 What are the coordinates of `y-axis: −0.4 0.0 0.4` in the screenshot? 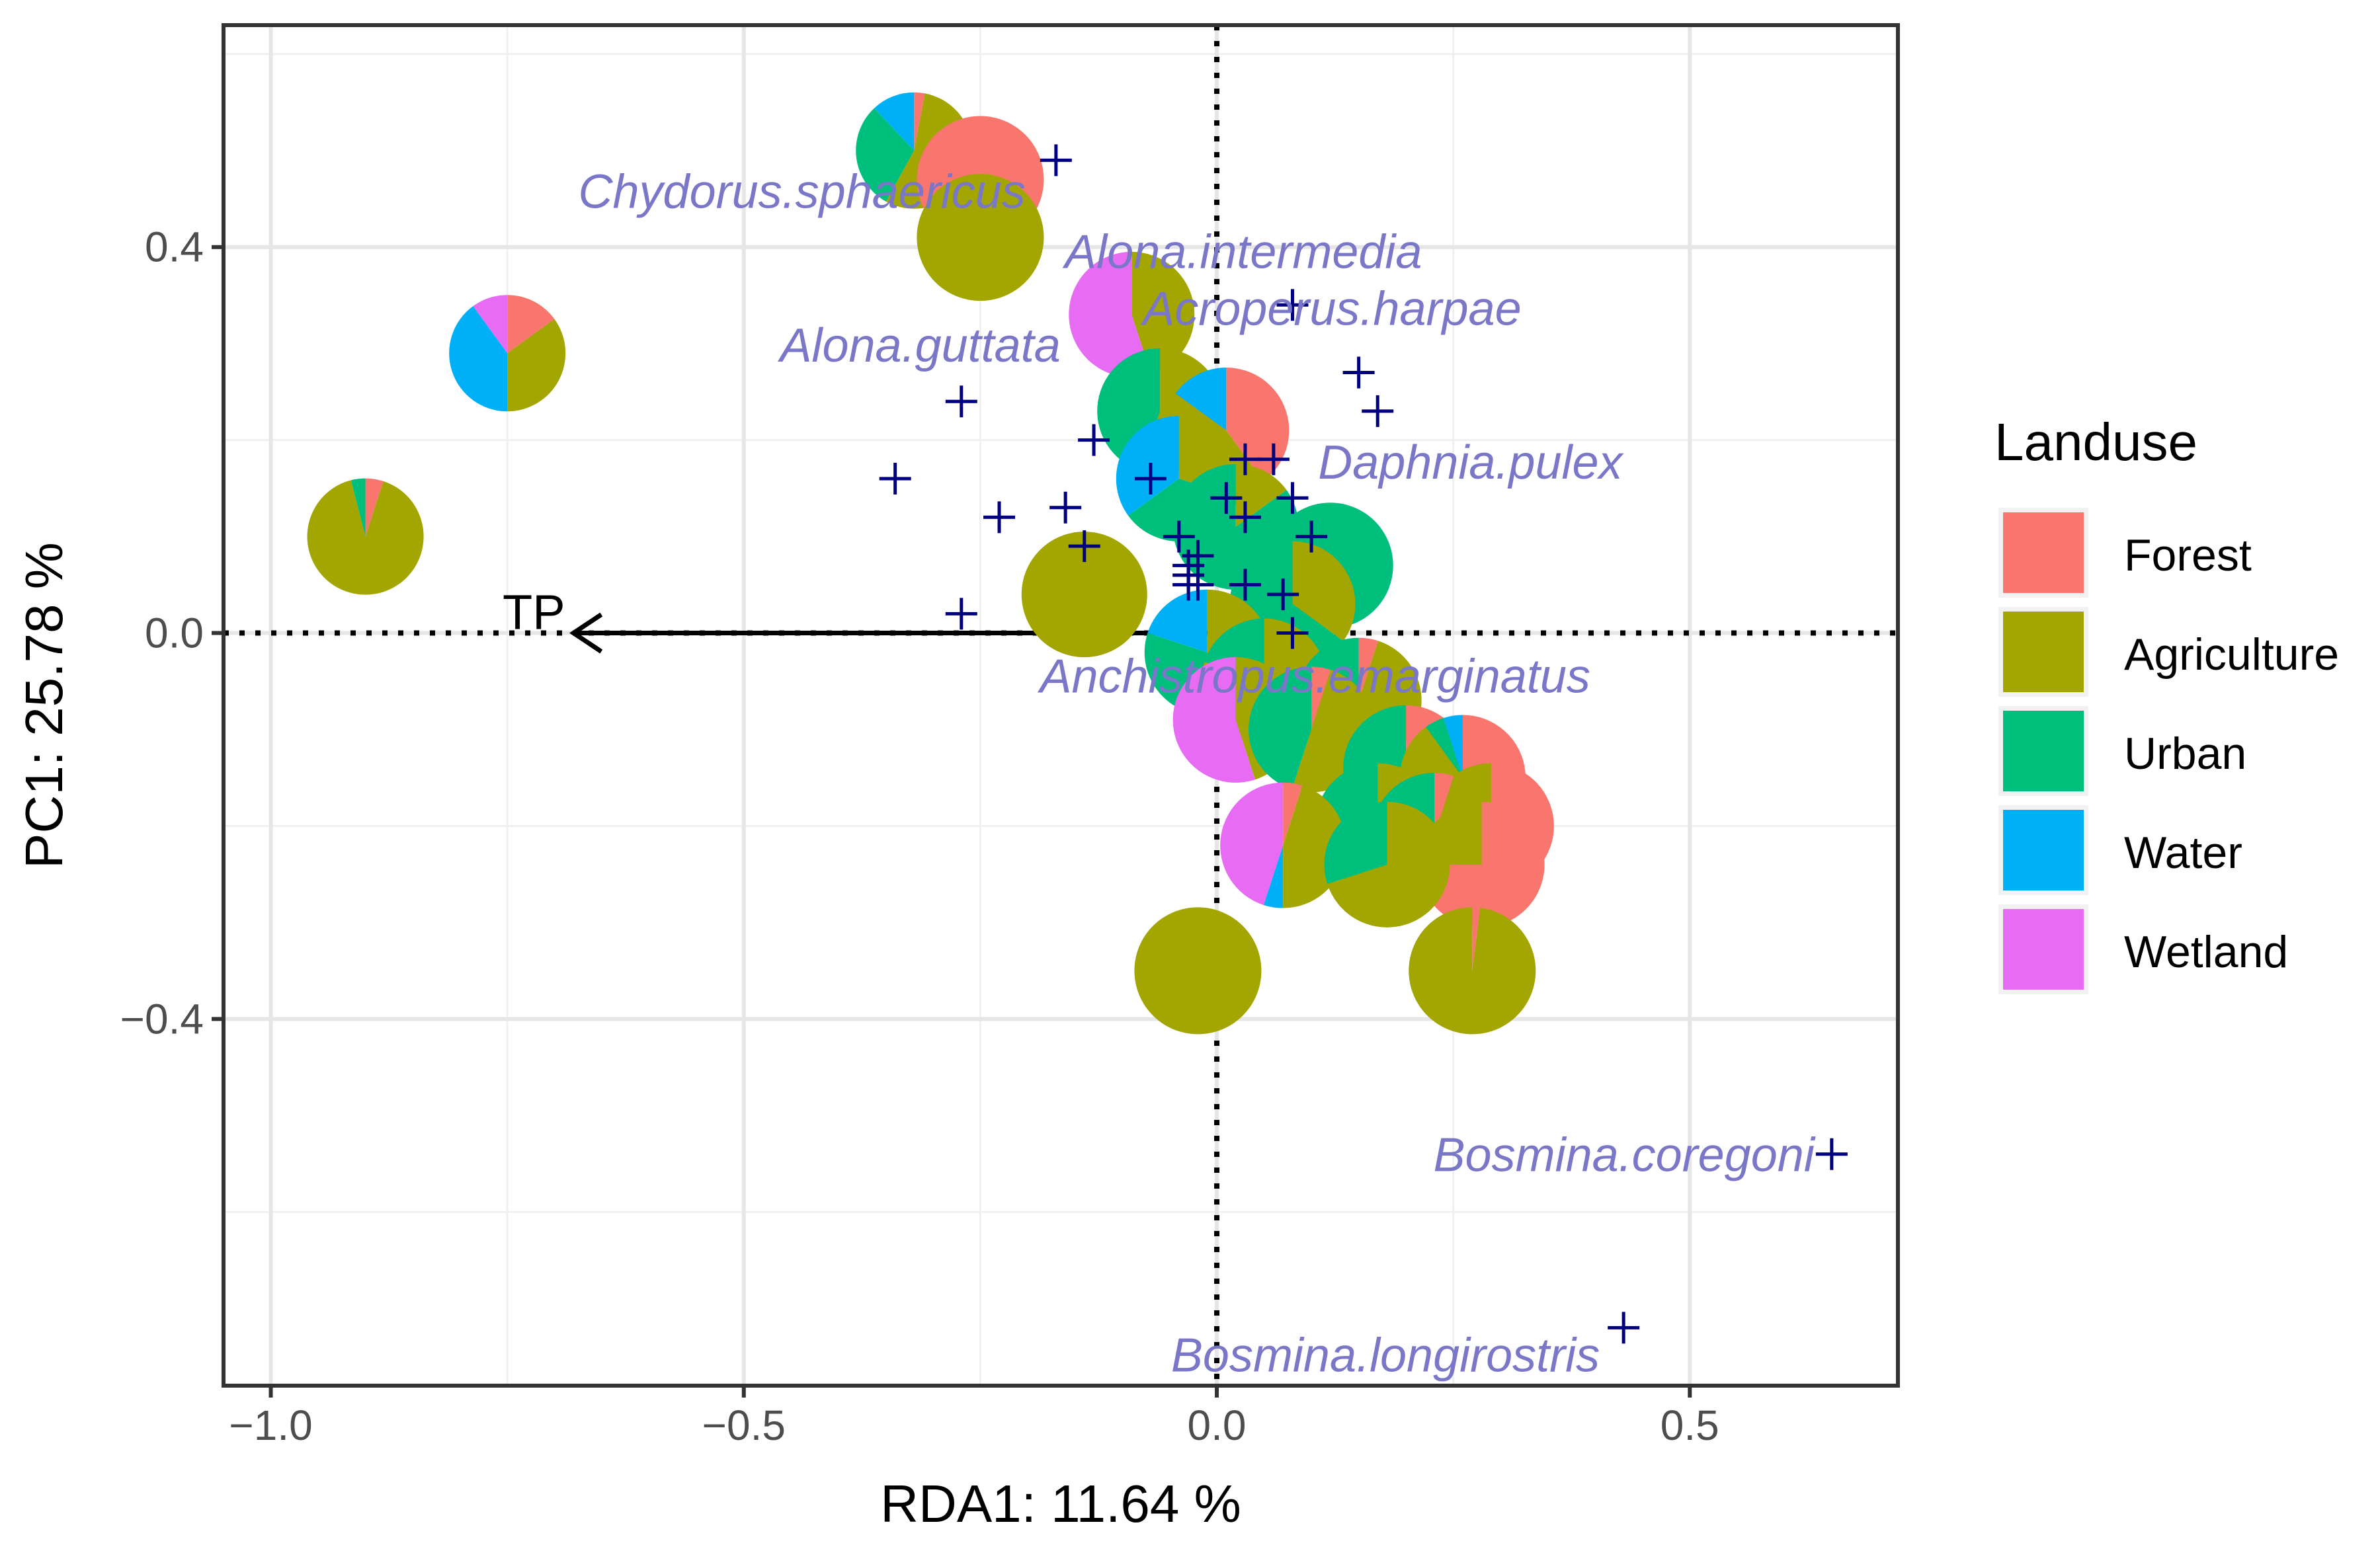 It's located at (172, 633).